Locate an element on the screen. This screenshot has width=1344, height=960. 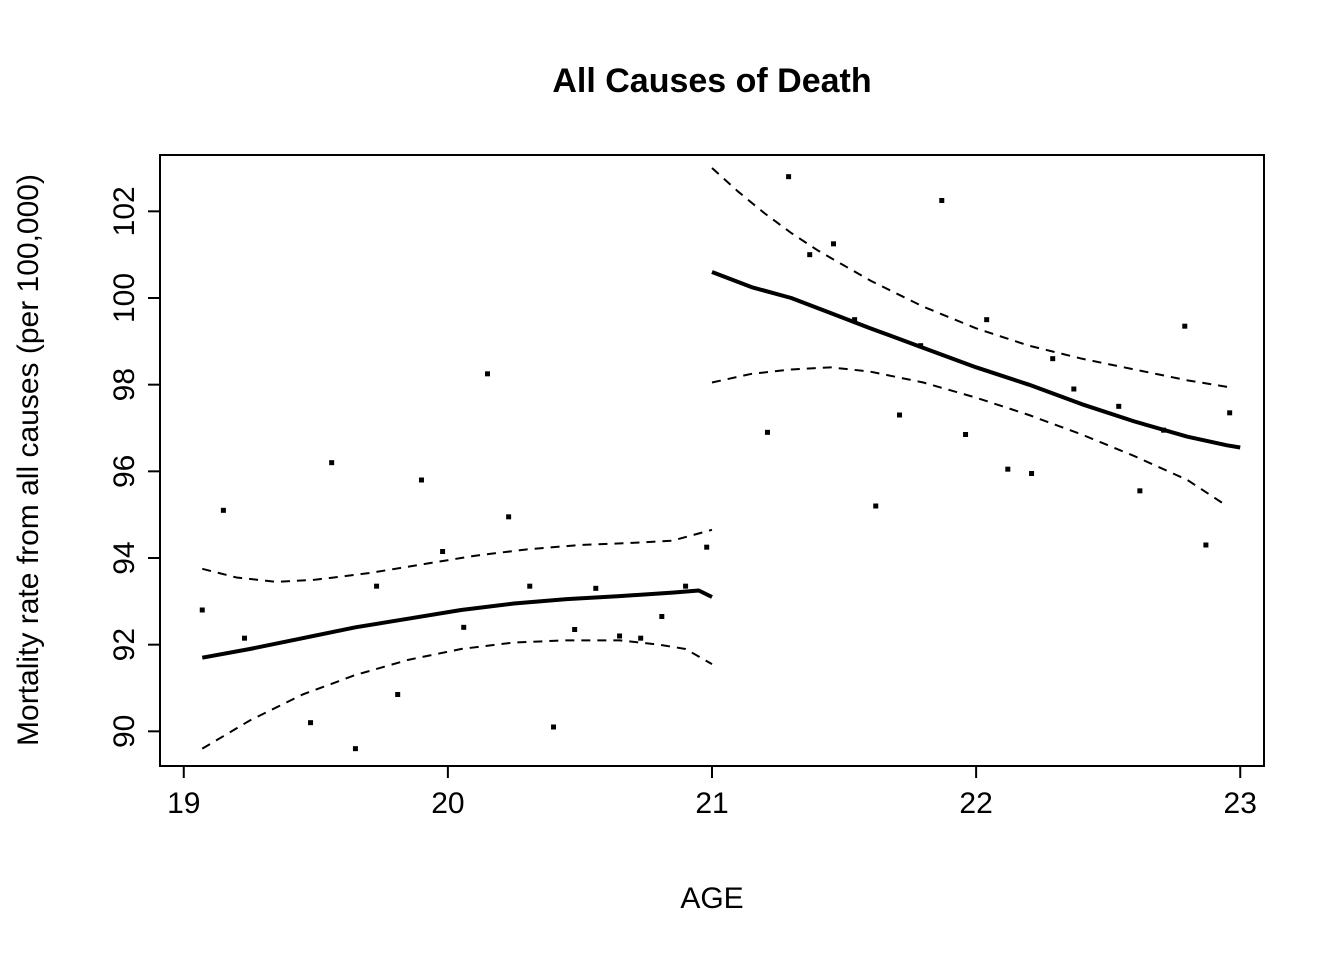
x-axis-label: AGE is located at coordinates (711, 898).